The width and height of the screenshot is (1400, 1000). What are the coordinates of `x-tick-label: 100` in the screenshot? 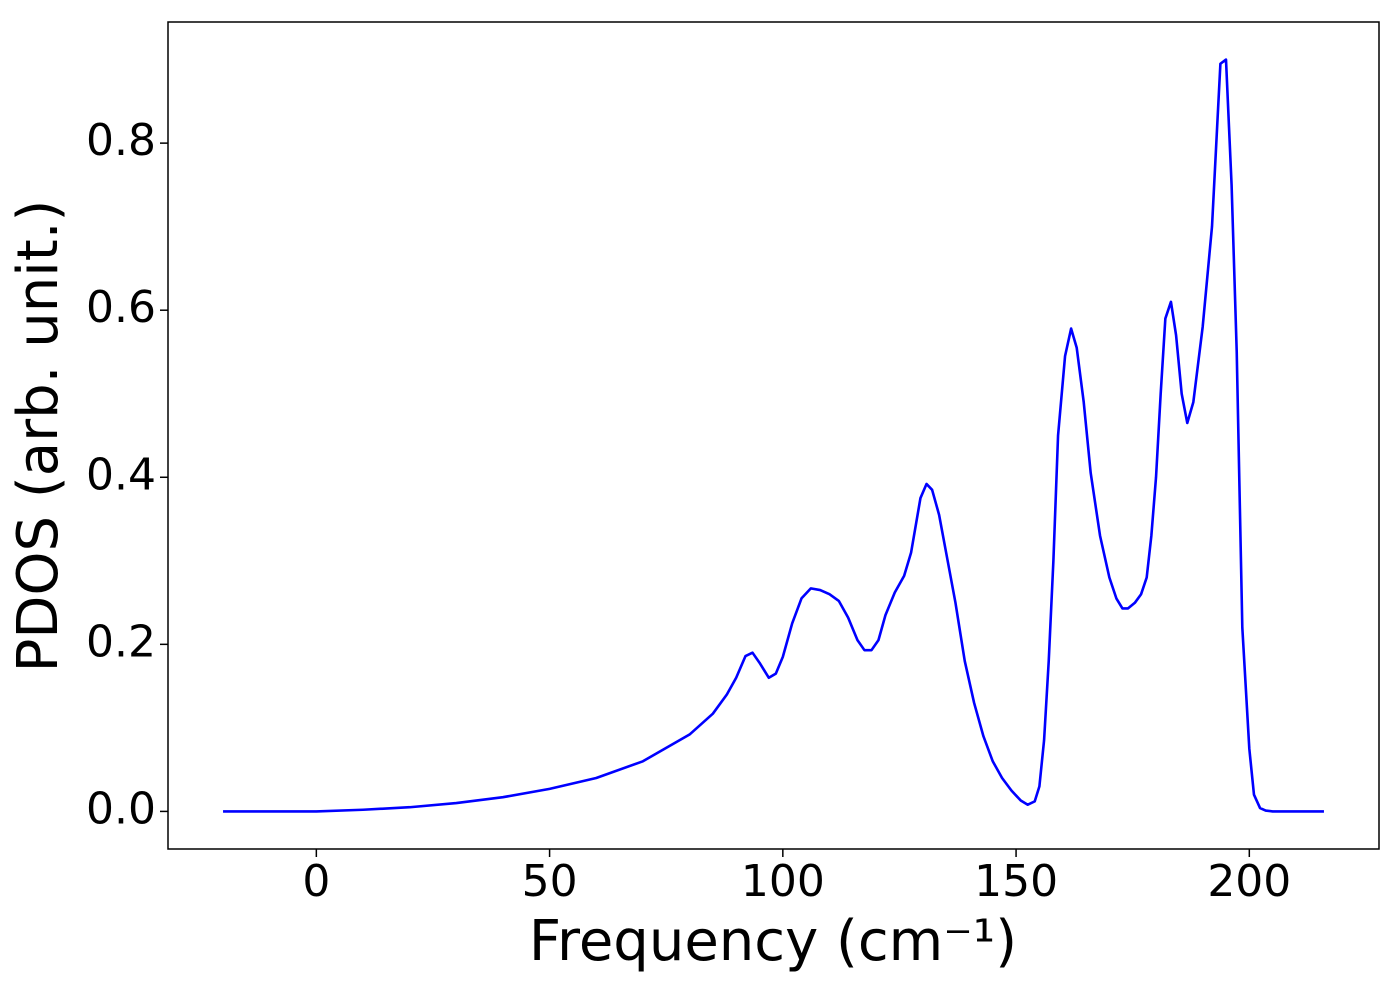 It's located at (783, 881).